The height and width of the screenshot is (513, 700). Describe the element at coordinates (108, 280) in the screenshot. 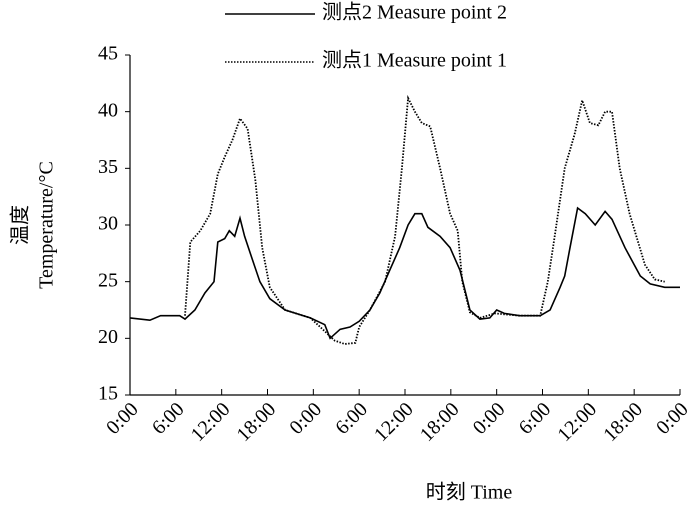

I see `y-tick-label: 25` at that location.